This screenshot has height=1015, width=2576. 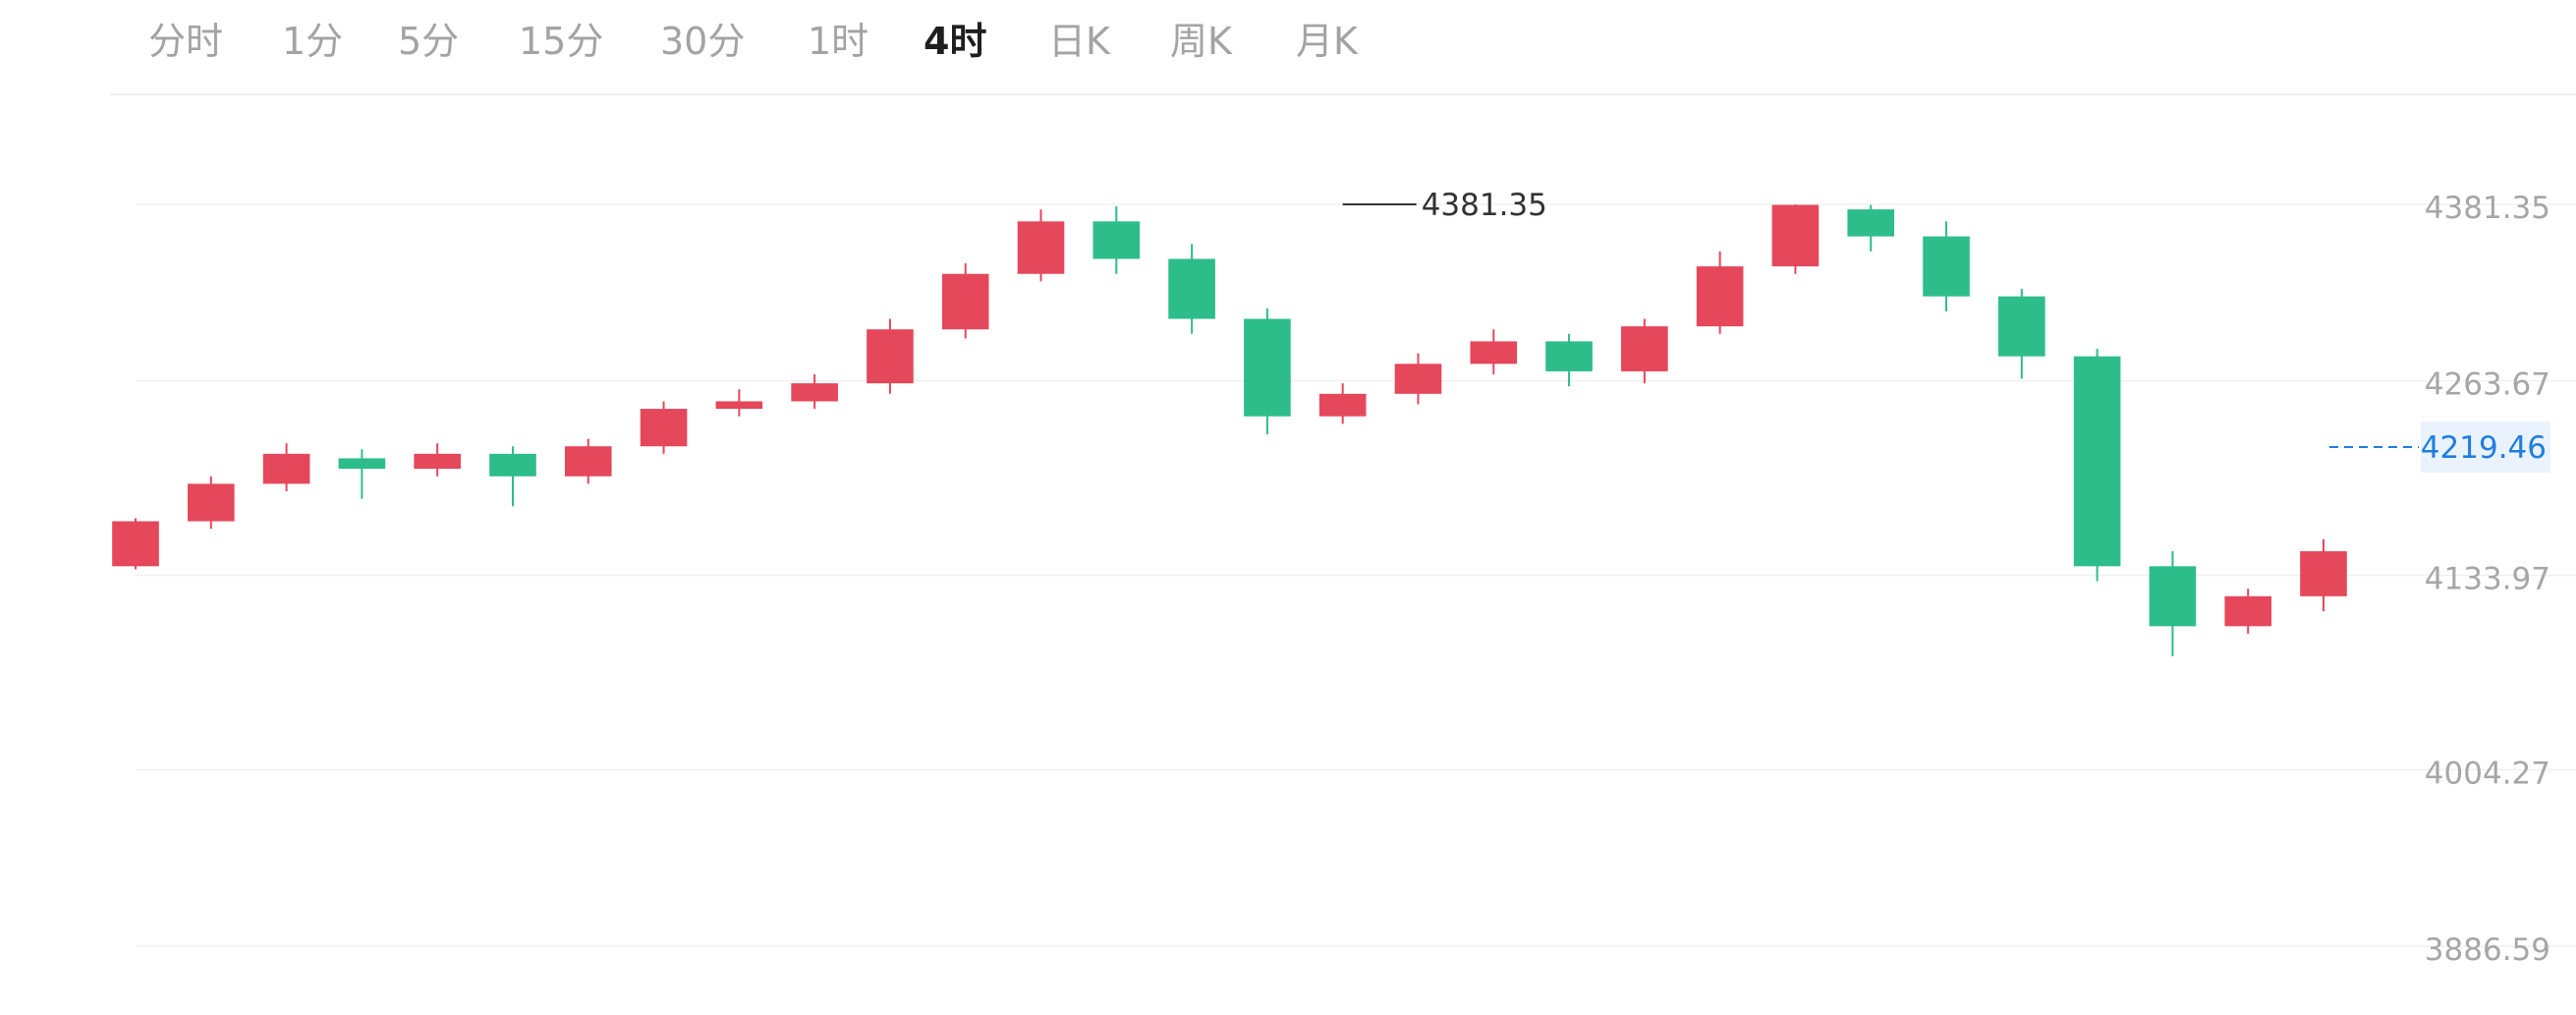 I want to click on y-tick-label: 4381.35, so click(x=2487, y=208).